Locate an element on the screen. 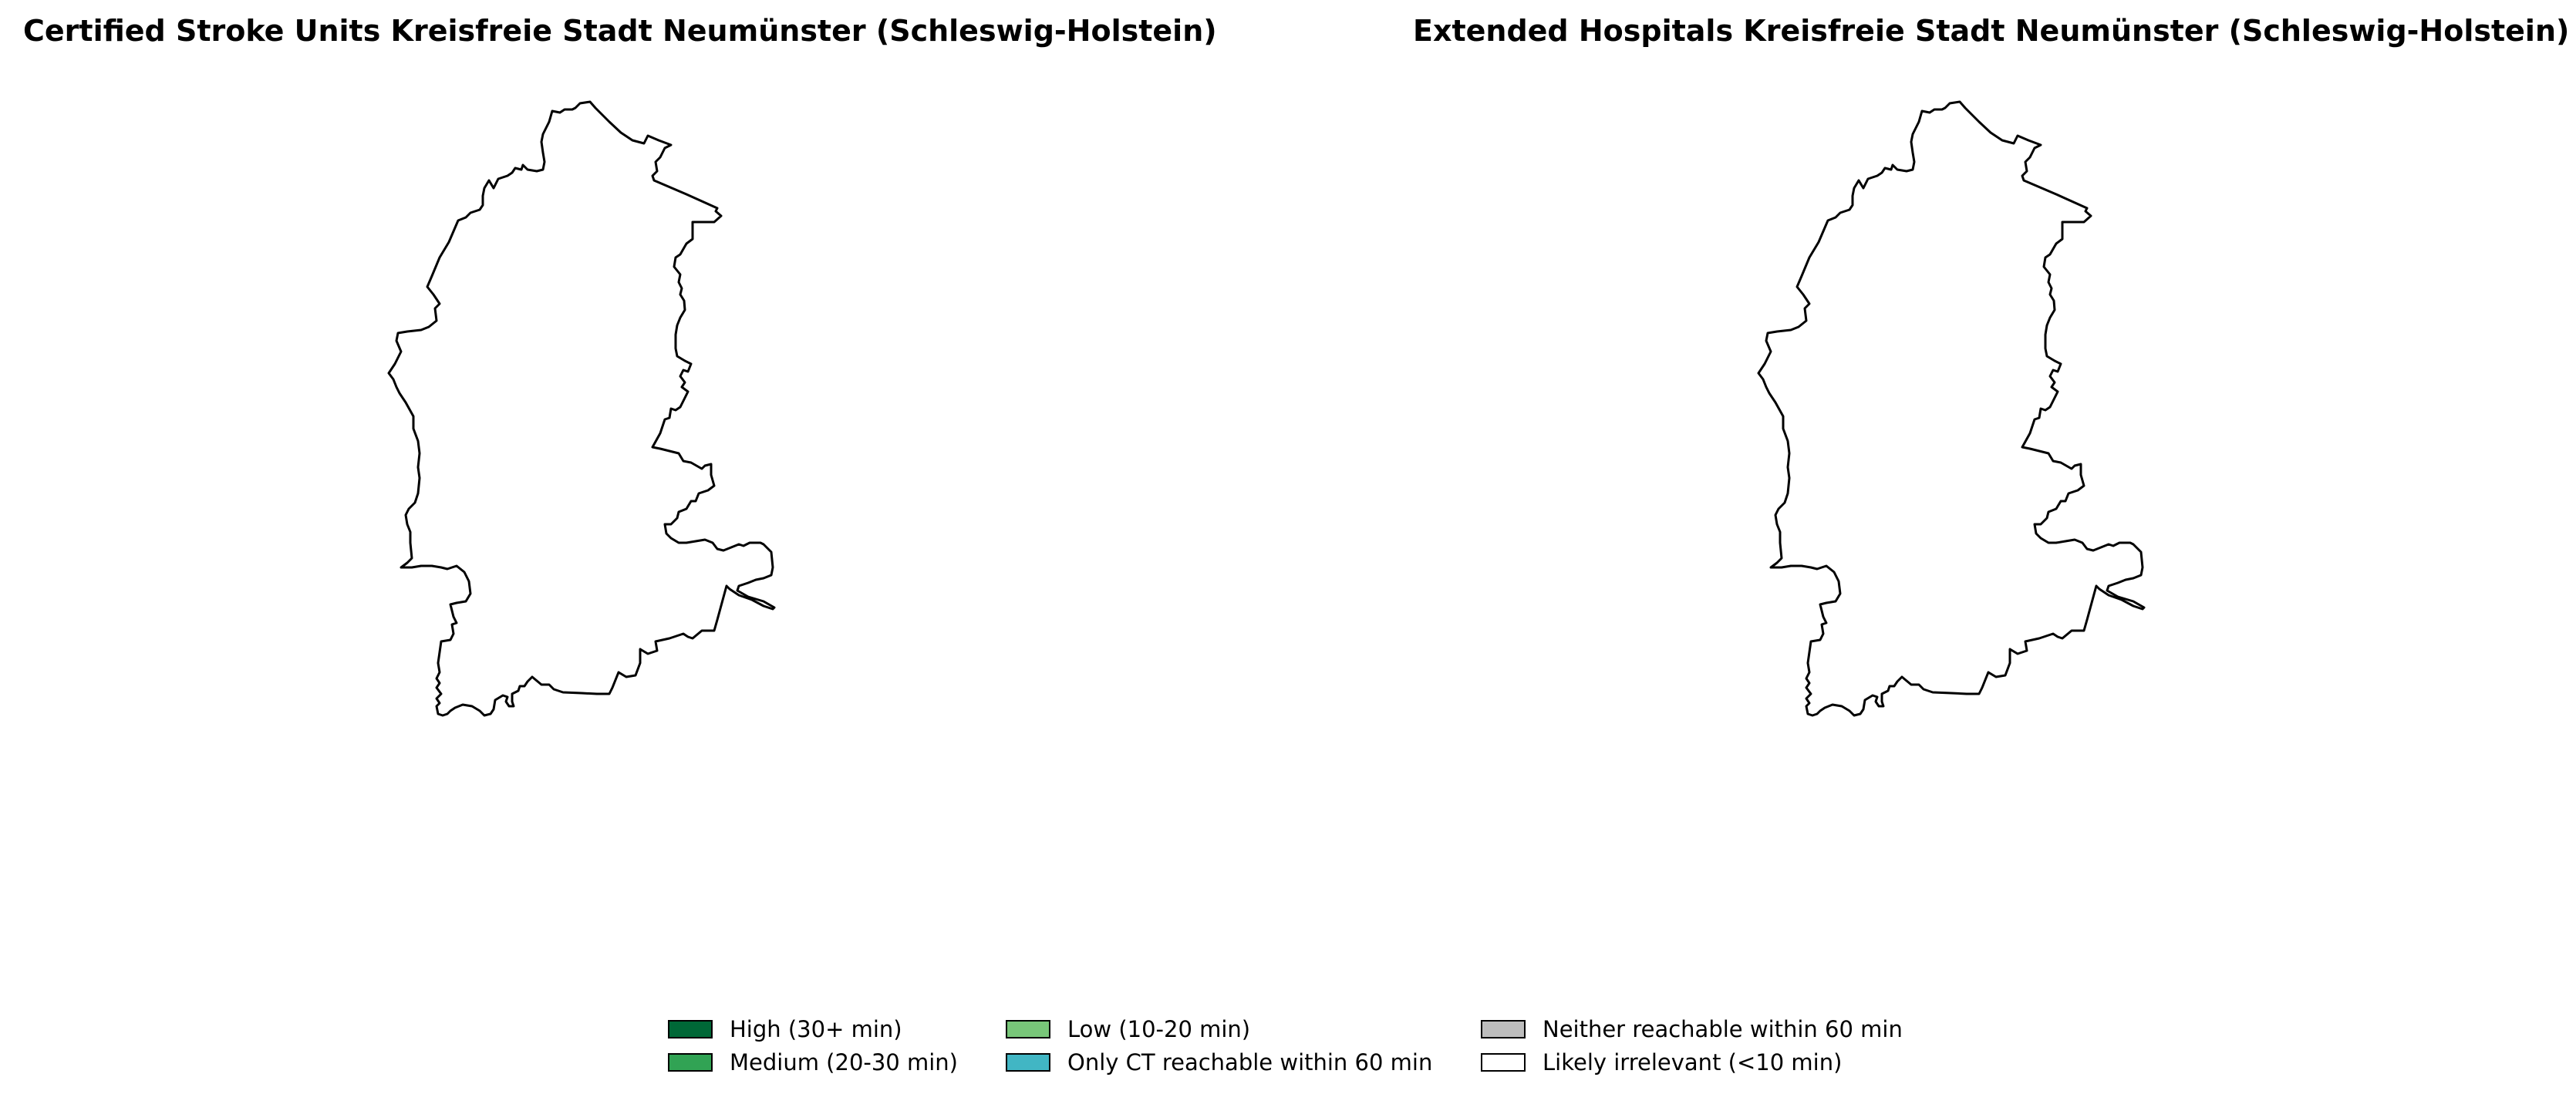 The height and width of the screenshot is (1094, 2576). map-stroke-units is located at coordinates (581, 408).